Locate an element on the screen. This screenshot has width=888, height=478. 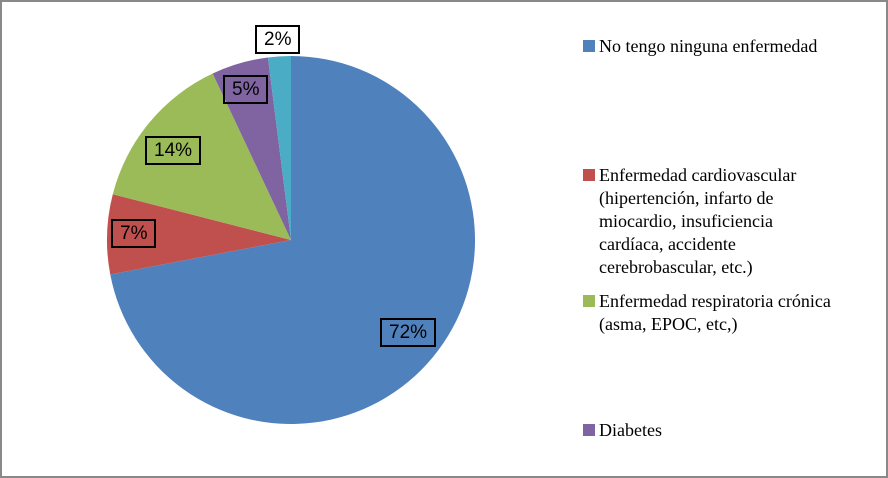
legend-item-no-enfermedad: No tengo ninguna enfermedad is located at coordinates (732, 46).